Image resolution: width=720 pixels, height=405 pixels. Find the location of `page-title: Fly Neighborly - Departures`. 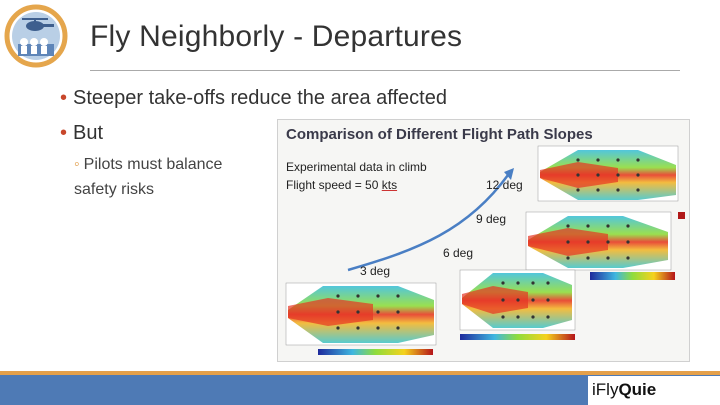

page-title: Fly Neighborly - Departures is located at coordinates (276, 36).